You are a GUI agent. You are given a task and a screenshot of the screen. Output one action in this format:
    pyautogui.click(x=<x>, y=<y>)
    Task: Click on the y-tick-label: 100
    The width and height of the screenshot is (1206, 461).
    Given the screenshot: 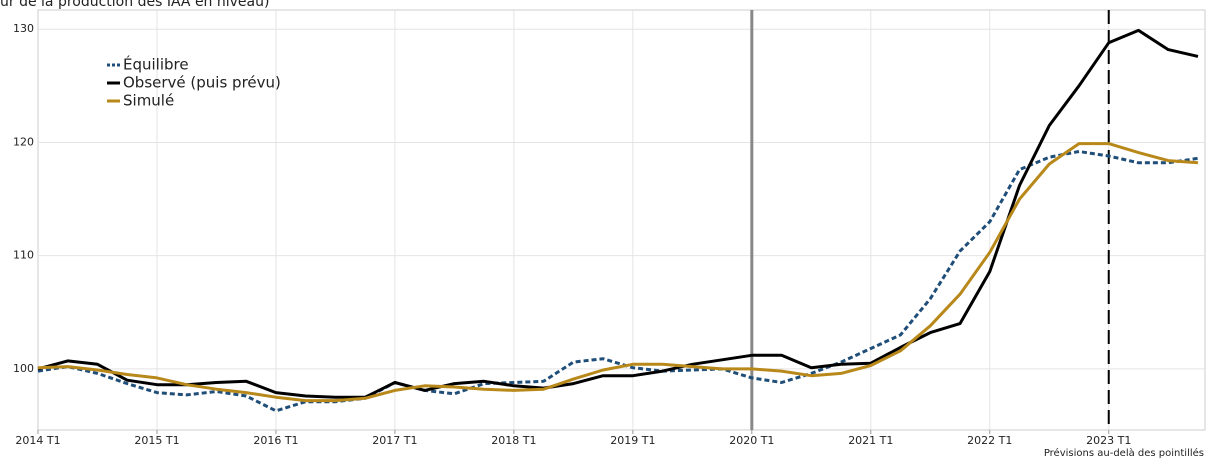 What is the action you would take?
    pyautogui.click(x=23, y=368)
    